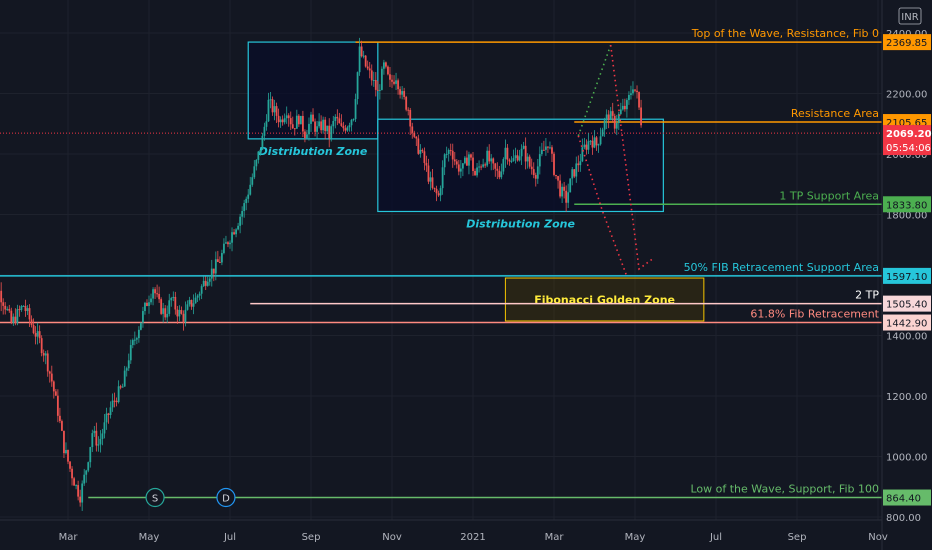  Describe the element at coordinates (906, 205) in the screenshot. I see `price-tag-text: 1833.80` at that location.